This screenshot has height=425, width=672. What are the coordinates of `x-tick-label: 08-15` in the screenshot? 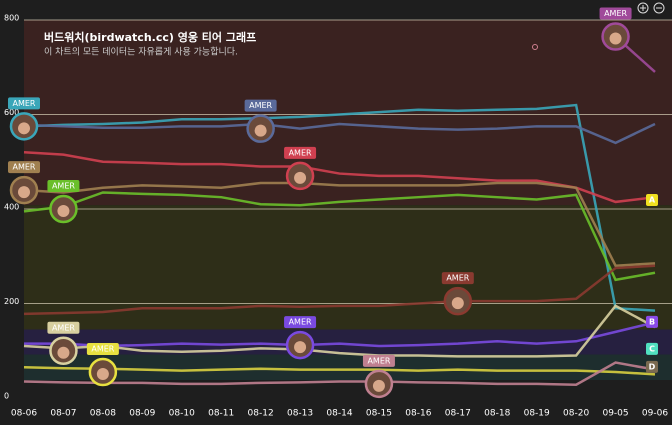 It's located at (379, 414).